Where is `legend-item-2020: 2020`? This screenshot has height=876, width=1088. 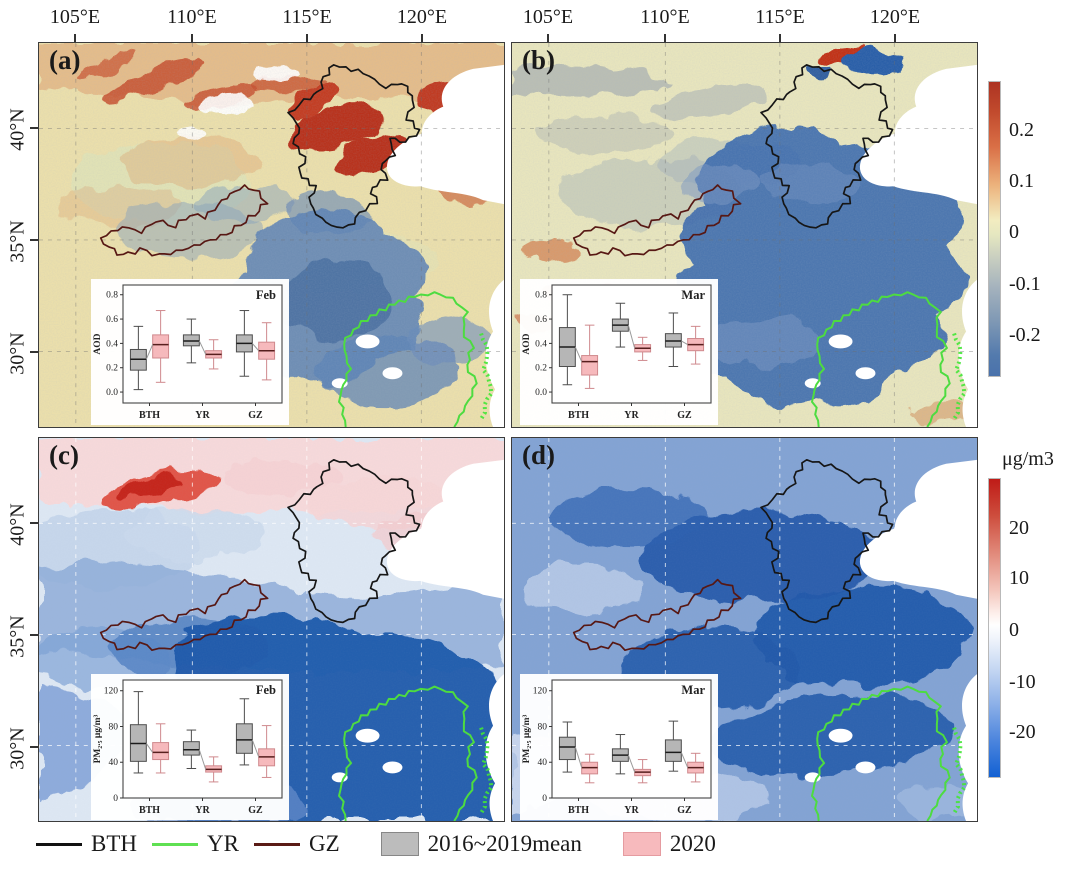
legend-item-2020: 2020 is located at coordinates (669, 844).